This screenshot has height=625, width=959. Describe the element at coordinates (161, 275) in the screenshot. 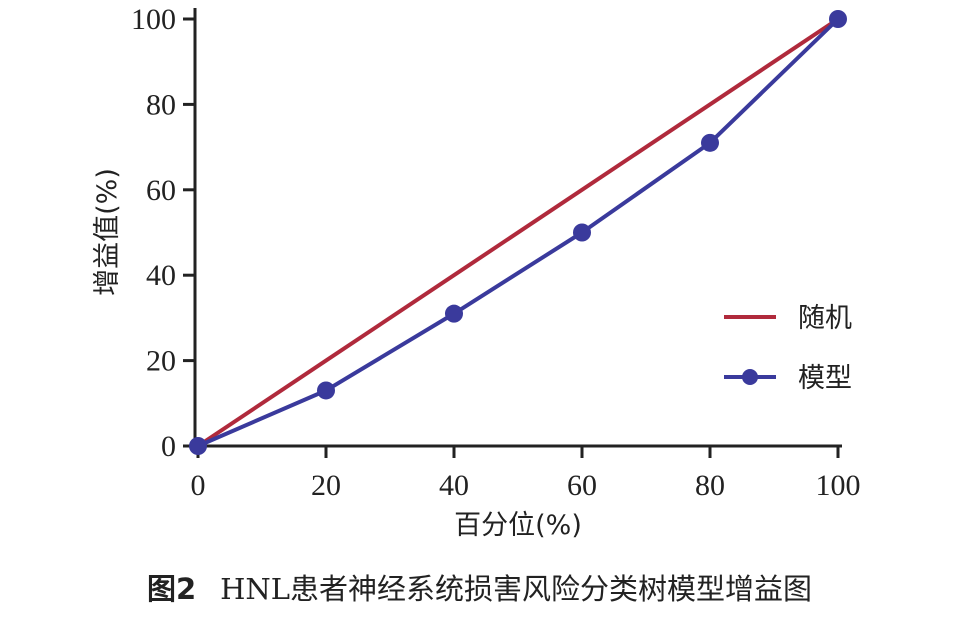

I see `y-tick-label: 40` at that location.